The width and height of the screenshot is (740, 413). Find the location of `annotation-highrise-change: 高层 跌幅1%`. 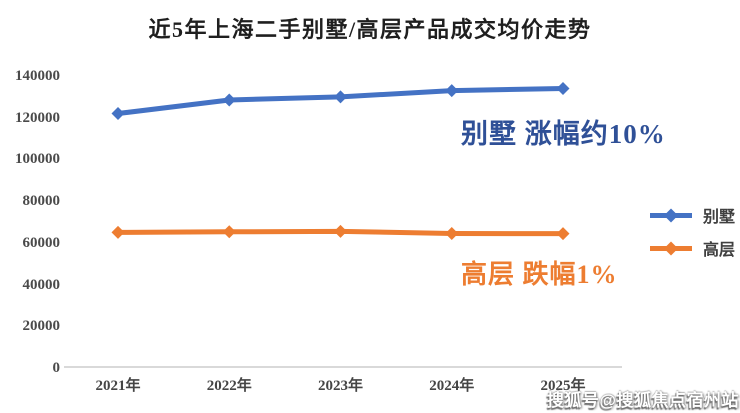

annotation-highrise-change: 高层 跌幅1% is located at coordinates (539, 274).